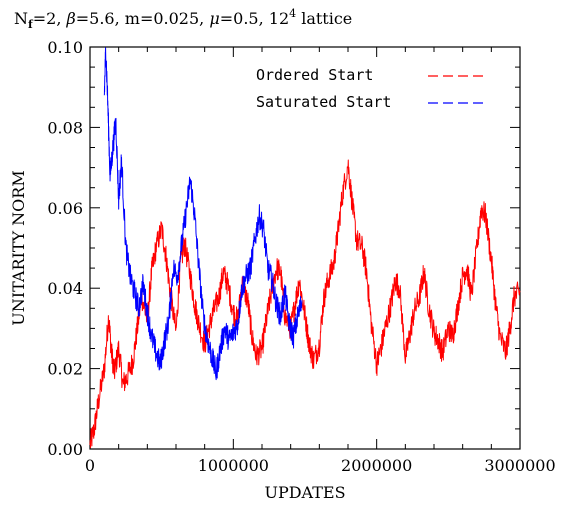 Image resolution: width=563 pixels, height=508 pixels. I want to click on title-mu: μ, so click(214, 18).